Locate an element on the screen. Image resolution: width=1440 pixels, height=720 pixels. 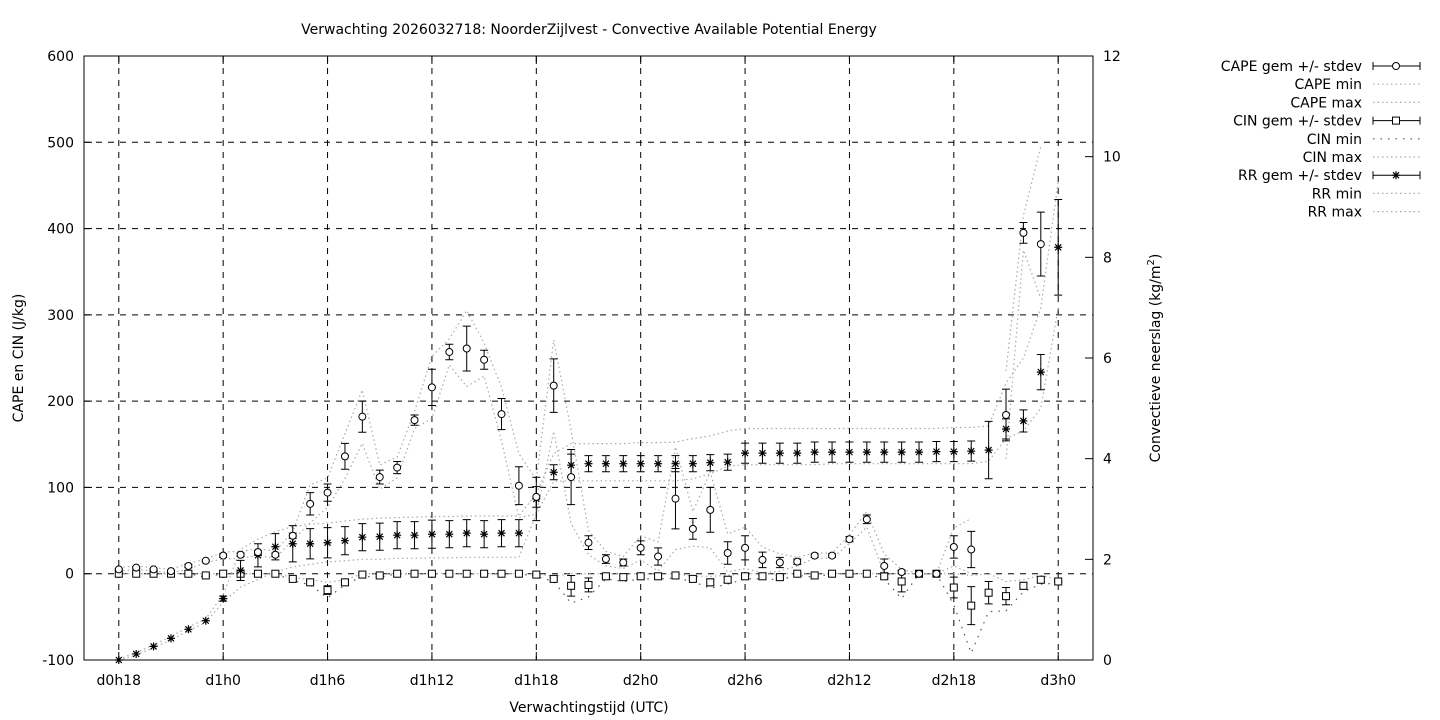
legend-label: CIN min is located at coordinates (1334, 140).